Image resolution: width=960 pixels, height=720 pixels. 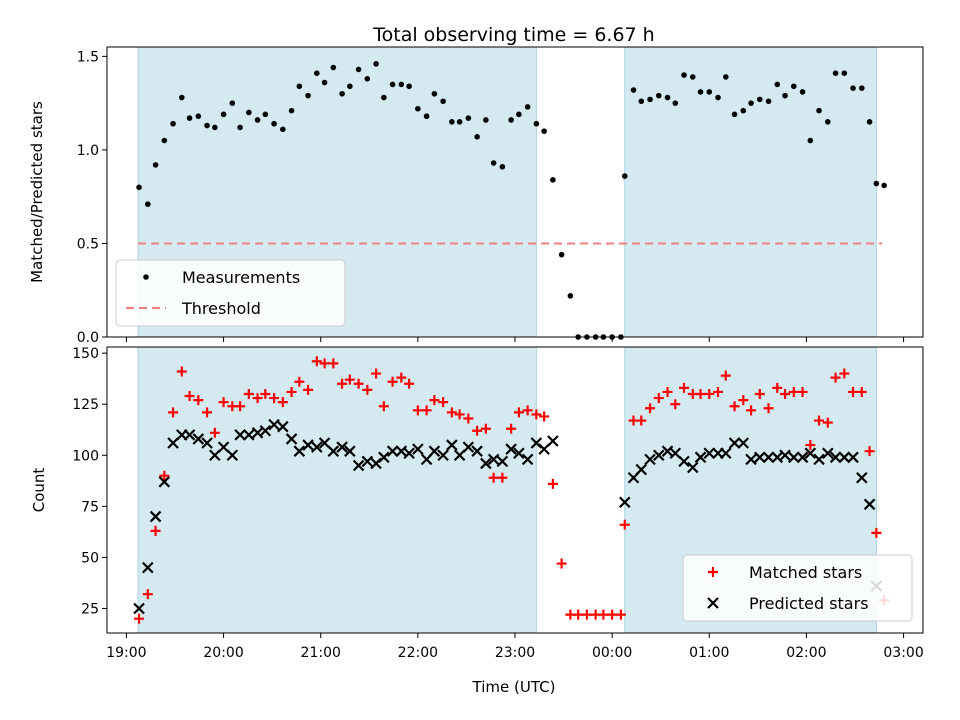 What do you see at coordinates (88, 151) in the screenshot?
I see `y-tick-label: 1.0` at bounding box center [88, 151].